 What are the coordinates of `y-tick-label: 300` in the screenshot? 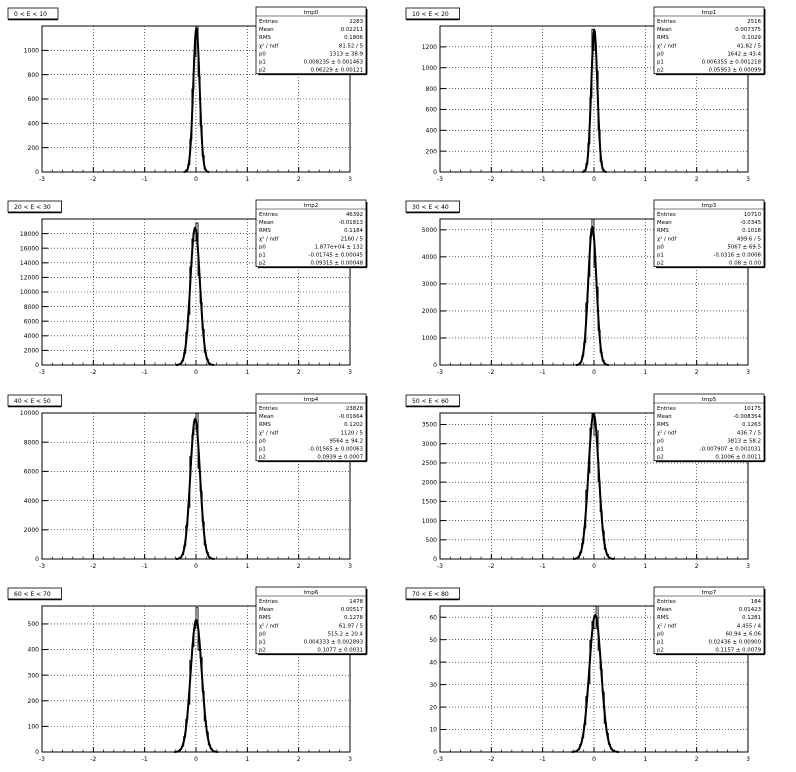 It's located at (34, 675).